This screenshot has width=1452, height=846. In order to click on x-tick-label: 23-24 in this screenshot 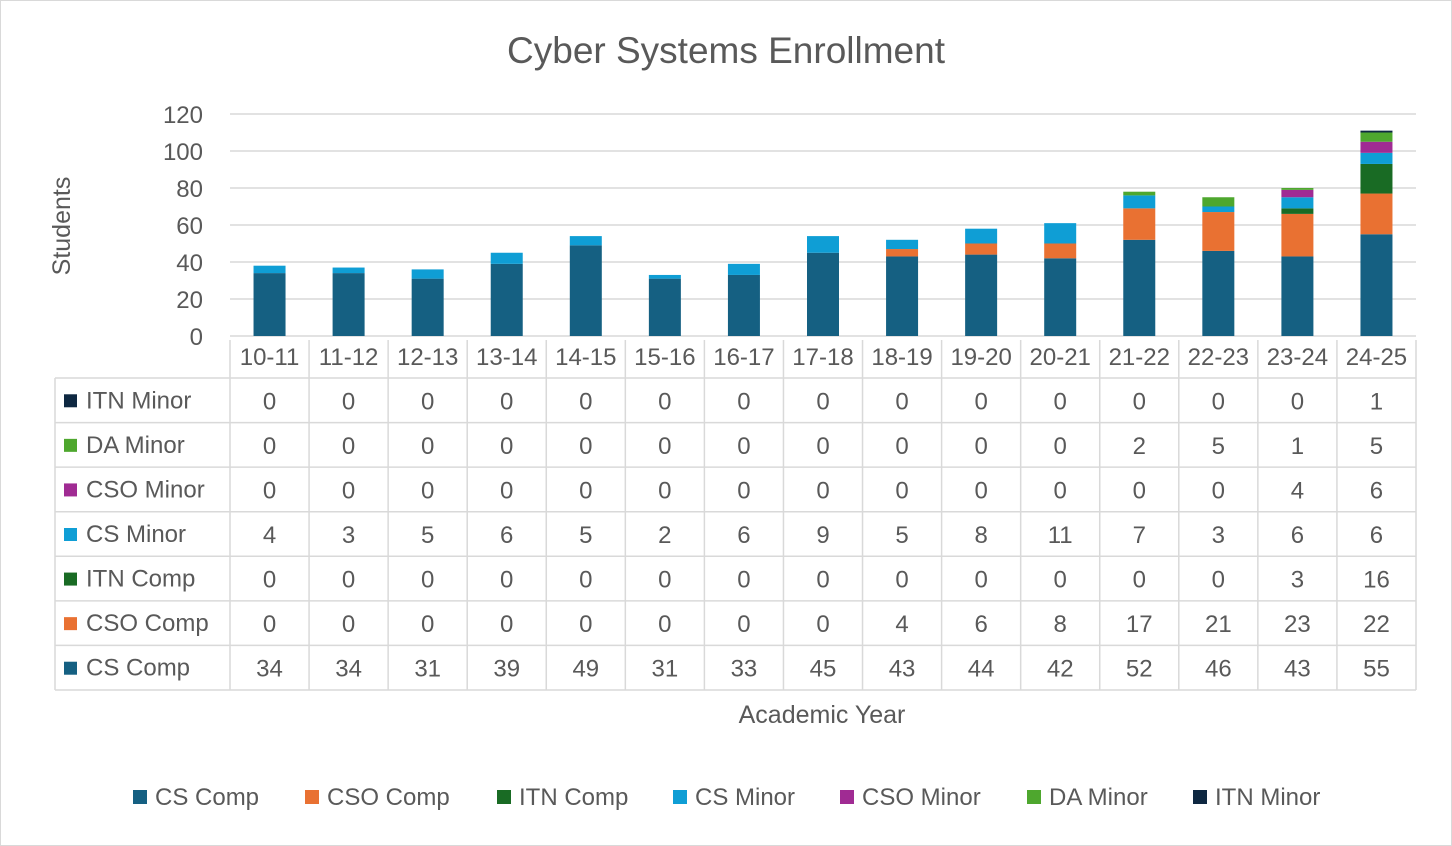, I will do `click(1297, 357)`.